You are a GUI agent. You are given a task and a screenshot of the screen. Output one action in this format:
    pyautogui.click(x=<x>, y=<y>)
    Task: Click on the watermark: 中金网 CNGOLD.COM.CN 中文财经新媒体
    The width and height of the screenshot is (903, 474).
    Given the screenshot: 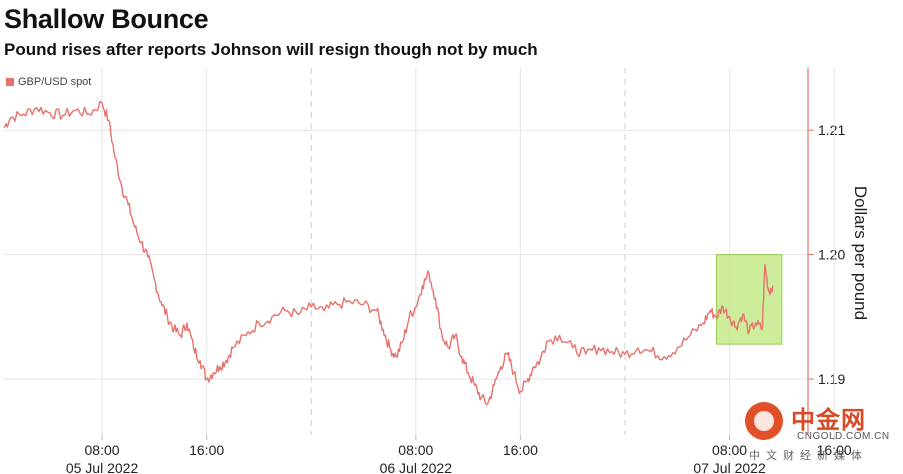 What is the action you would take?
    pyautogui.click(x=820, y=435)
    